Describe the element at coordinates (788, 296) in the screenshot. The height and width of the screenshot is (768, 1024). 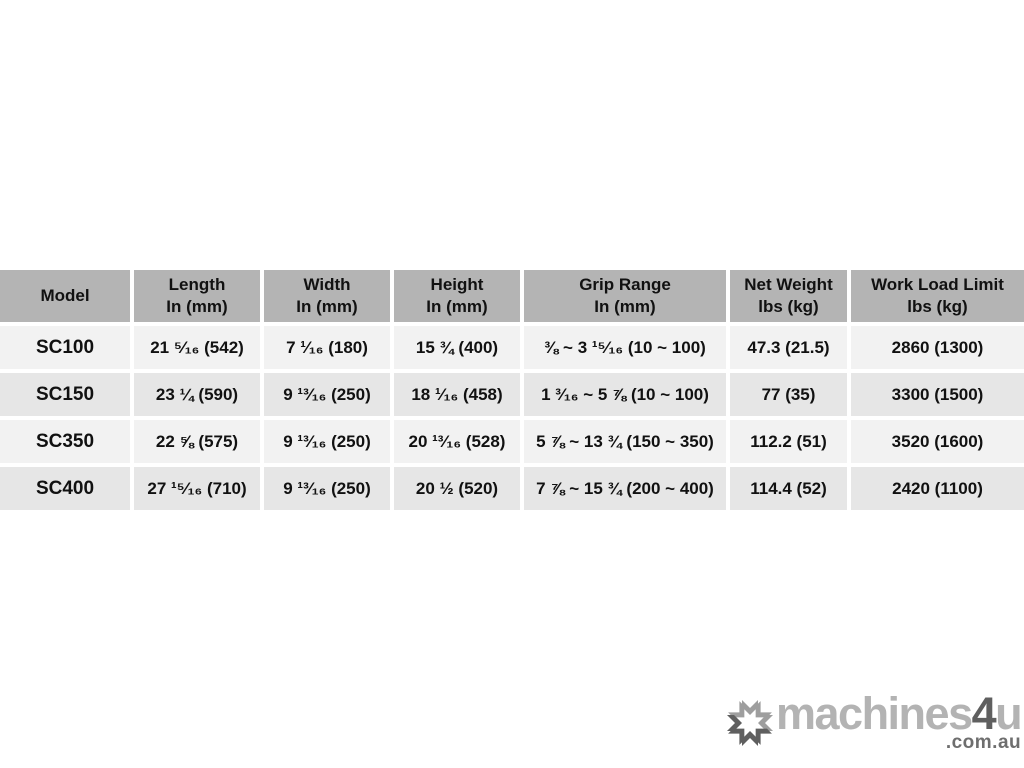
I see `header-net-weight: Net Weight lbs (kg)` at that location.